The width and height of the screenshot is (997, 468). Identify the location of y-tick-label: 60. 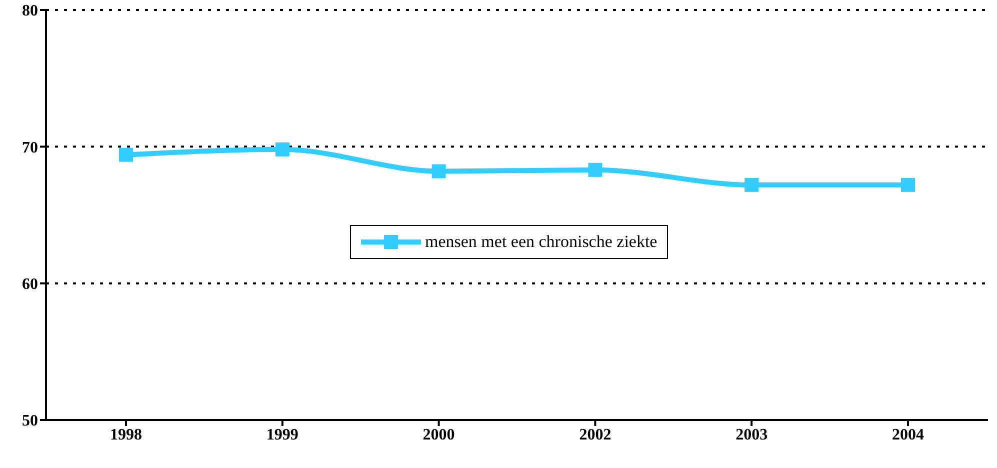
(30, 285).